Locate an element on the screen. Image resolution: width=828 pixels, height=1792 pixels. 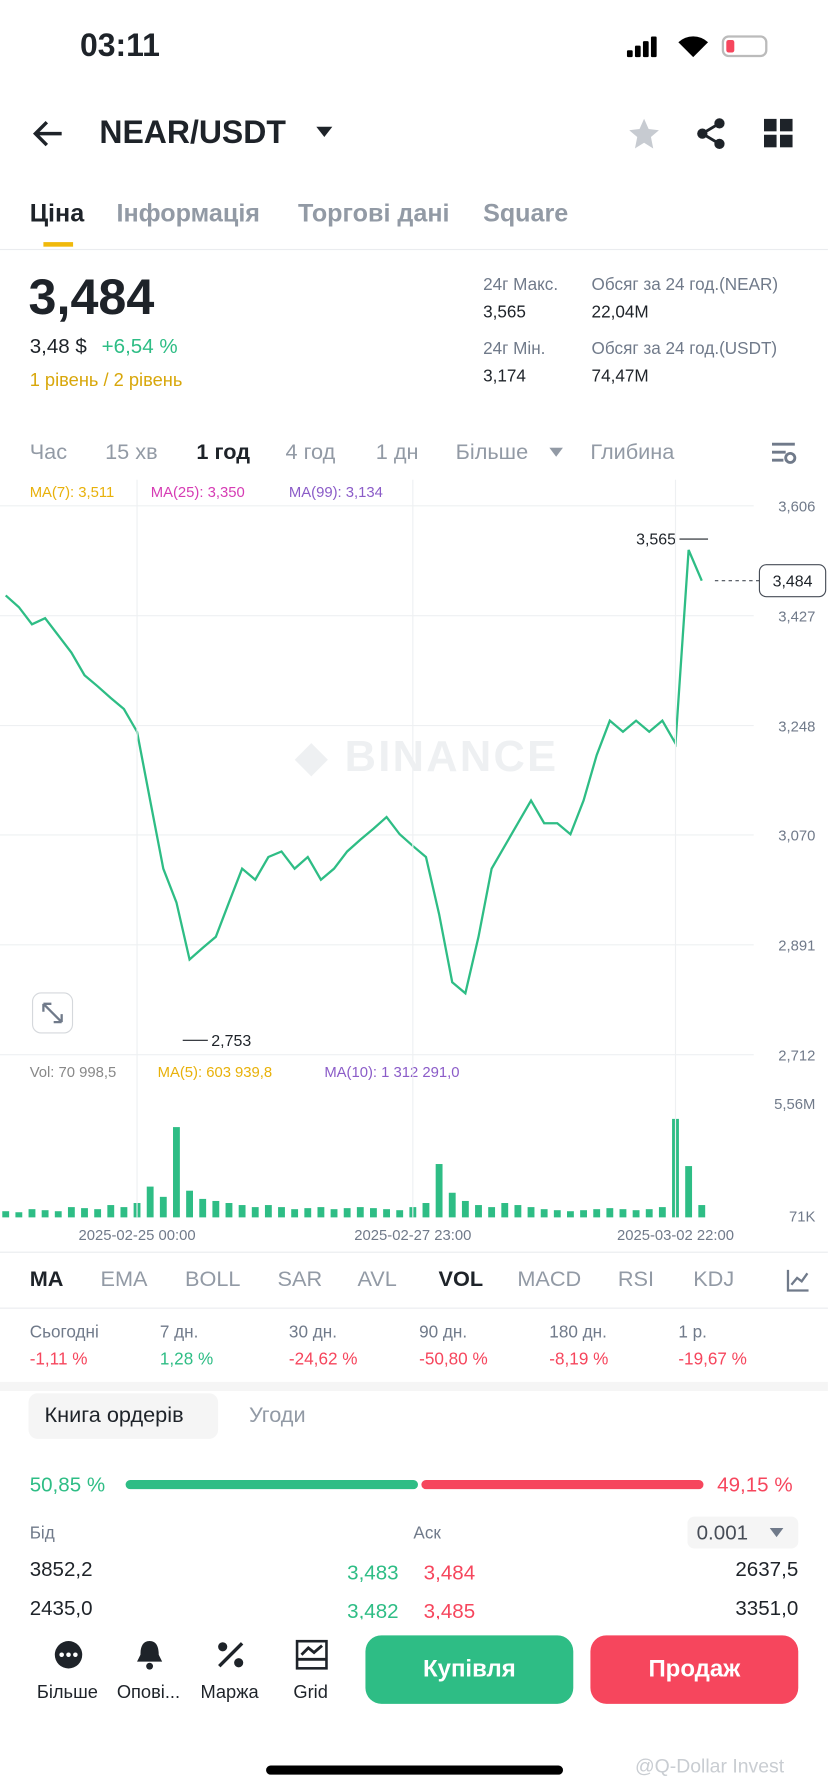
share-button is located at coordinates (711, 133).